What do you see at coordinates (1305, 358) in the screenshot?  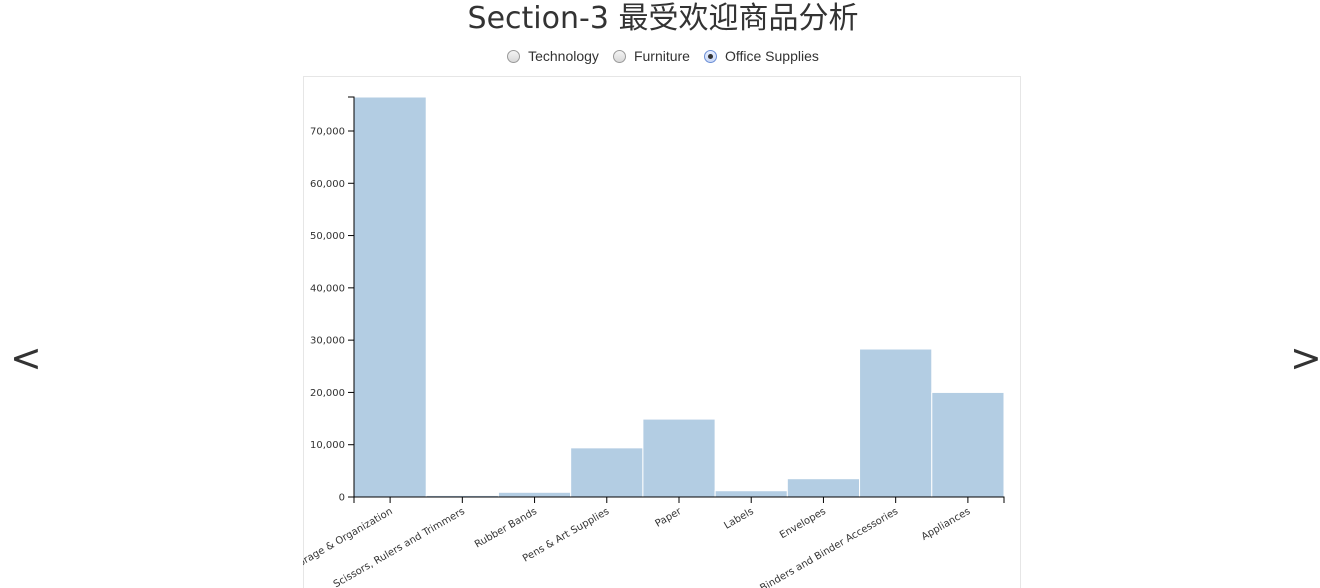 I see `next-section-button: >` at bounding box center [1305, 358].